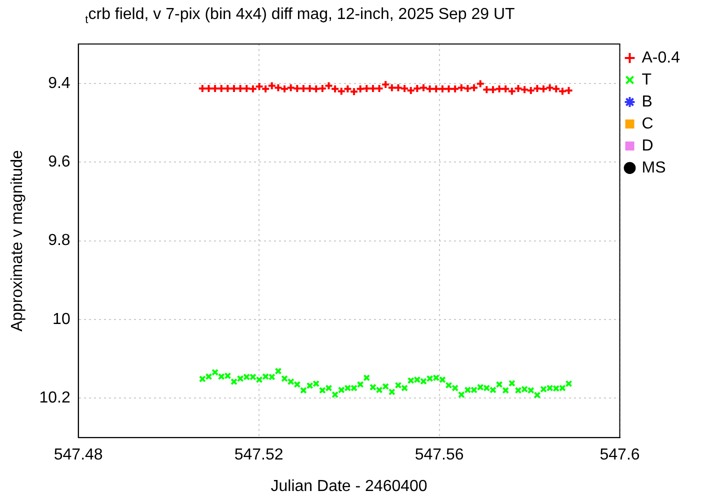 Image resolution: width=720 pixels, height=504 pixels. What do you see at coordinates (59, 241) in the screenshot?
I see `y-tick-label: 9.8` at bounding box center [59, 241].